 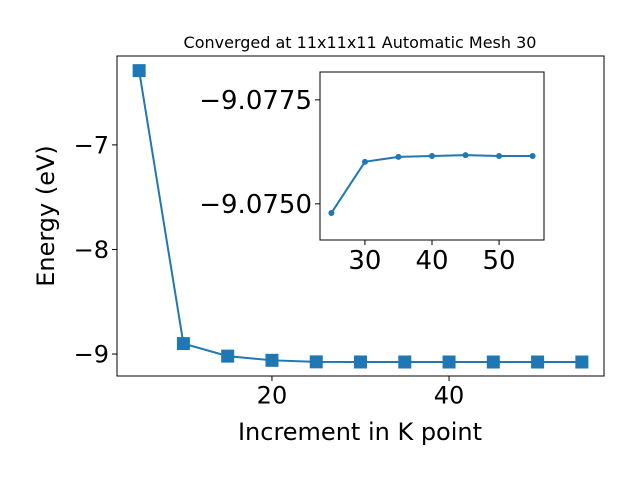 What do you see at coordinates (364, 261) in the screenshot?
I see `x-tick-label: 30` at bounding box center [364, 261].